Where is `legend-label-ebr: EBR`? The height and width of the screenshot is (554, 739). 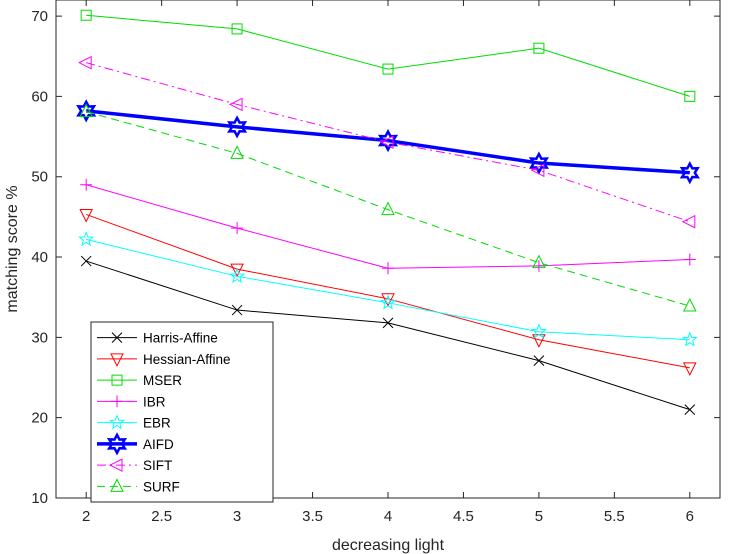
legend-label-ebr: EBR is located at coordinates (157, 423).